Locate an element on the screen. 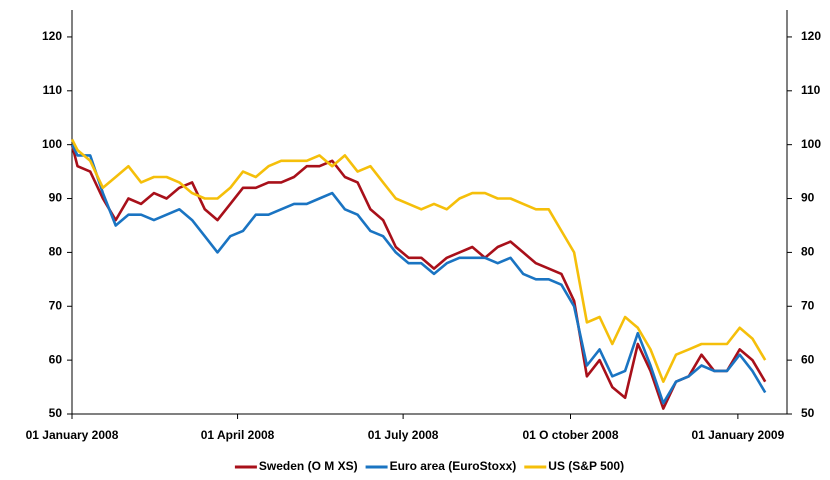  y-tick-label: 110 is located at coordinates (53, 90).